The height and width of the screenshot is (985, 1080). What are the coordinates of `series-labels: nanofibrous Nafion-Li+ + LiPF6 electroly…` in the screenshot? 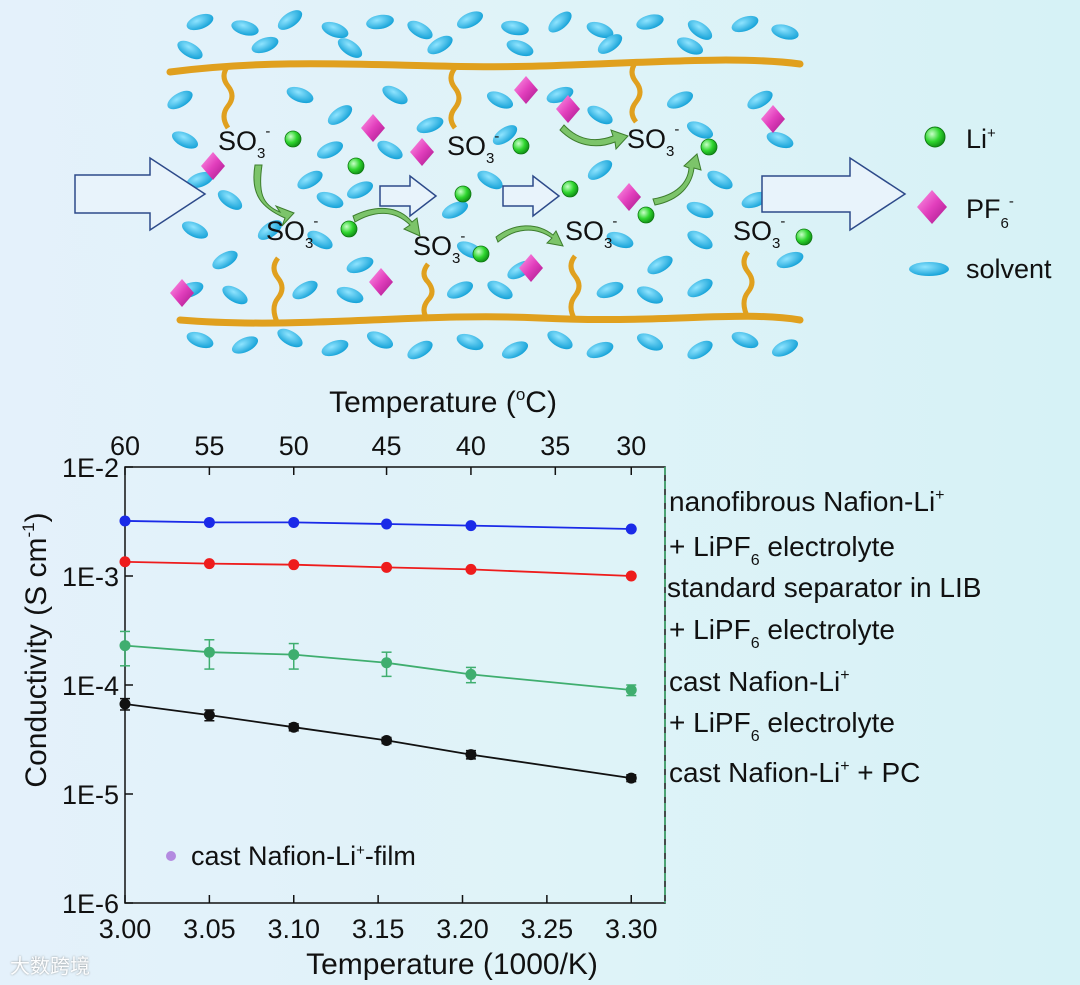 It's located at (824, 637).